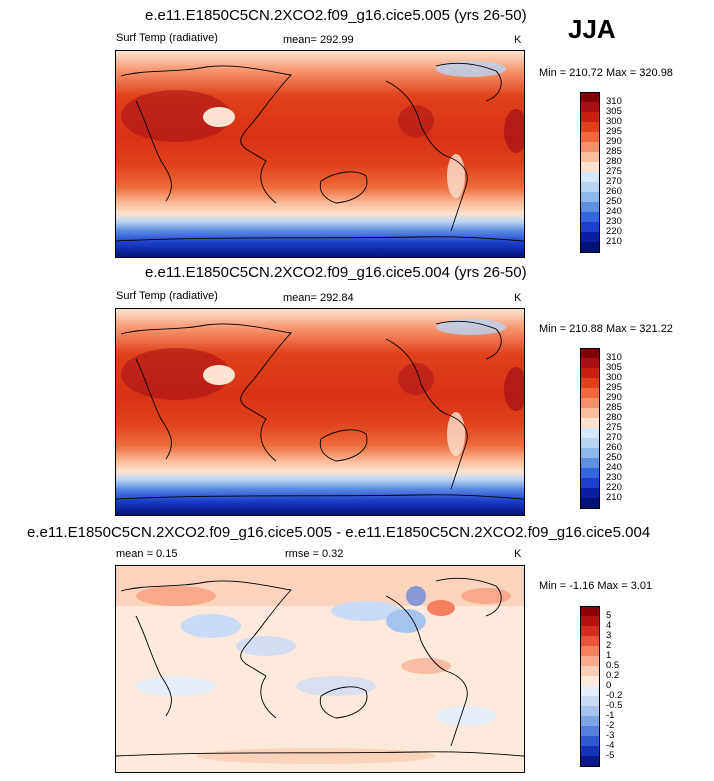 The image size is (714, 781). Describe the element at coordinates (518, 554) in the screenshot. I see `panel3-units: K` at that location.